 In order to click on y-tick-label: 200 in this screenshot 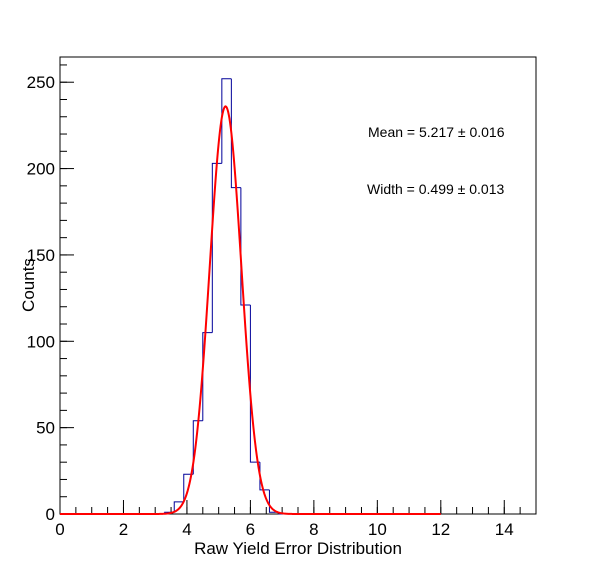, I will do `click(41, 169)`.